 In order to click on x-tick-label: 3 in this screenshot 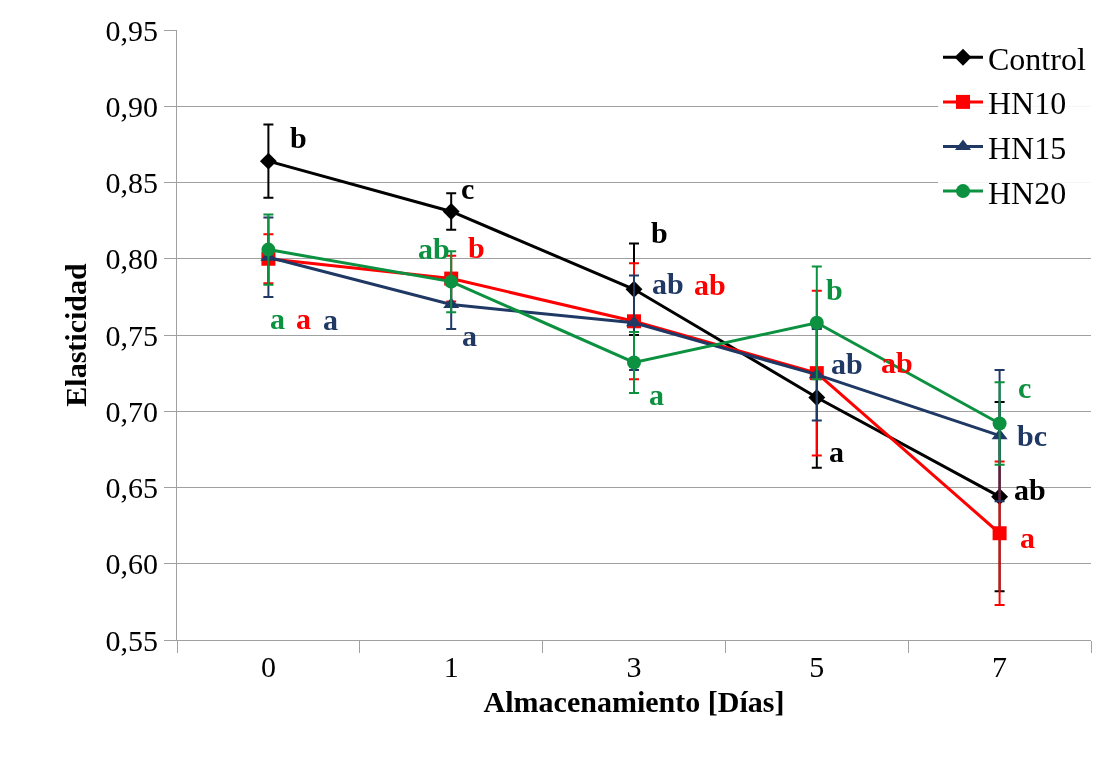, I will do `click(634, 666)`.